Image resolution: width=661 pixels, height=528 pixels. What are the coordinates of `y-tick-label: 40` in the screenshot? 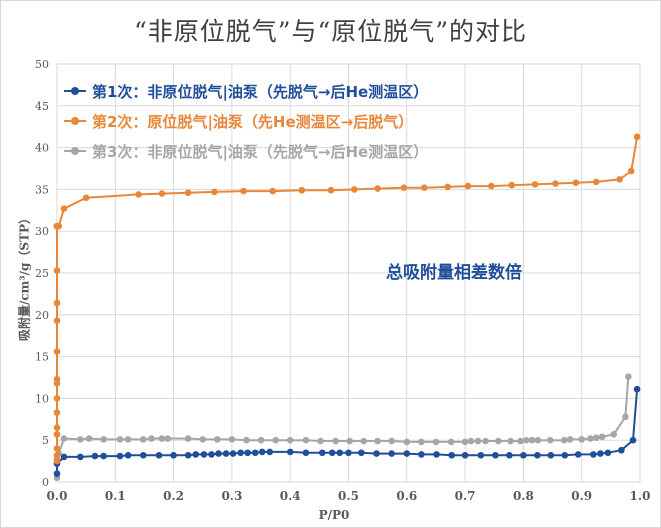 It's located at (42, 148).